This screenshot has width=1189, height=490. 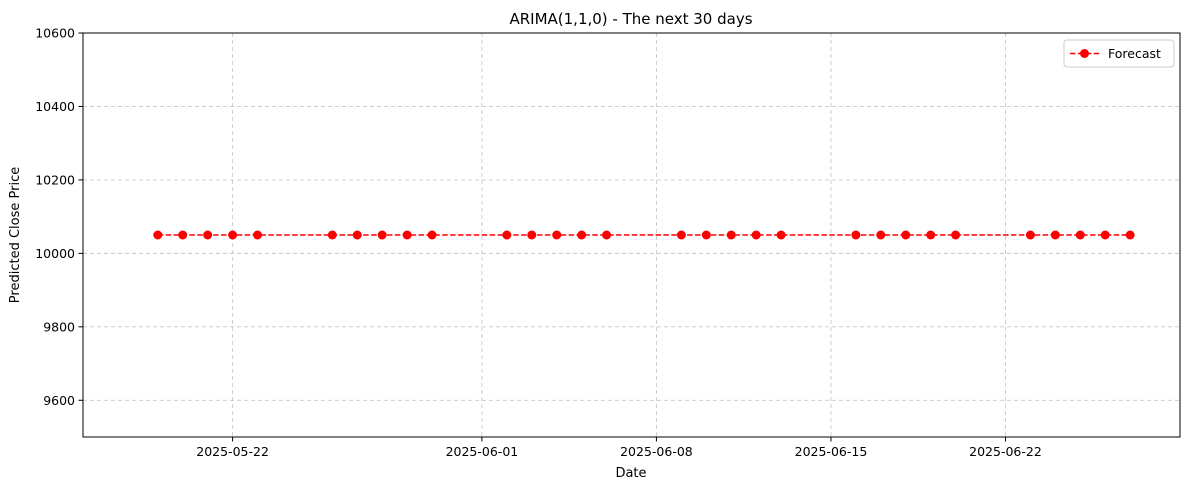 What do you see at coordinates (1134, 53) in the screenshot?
I see `legend-label-forecast: Forecast` at bounding box center [1134, 53].